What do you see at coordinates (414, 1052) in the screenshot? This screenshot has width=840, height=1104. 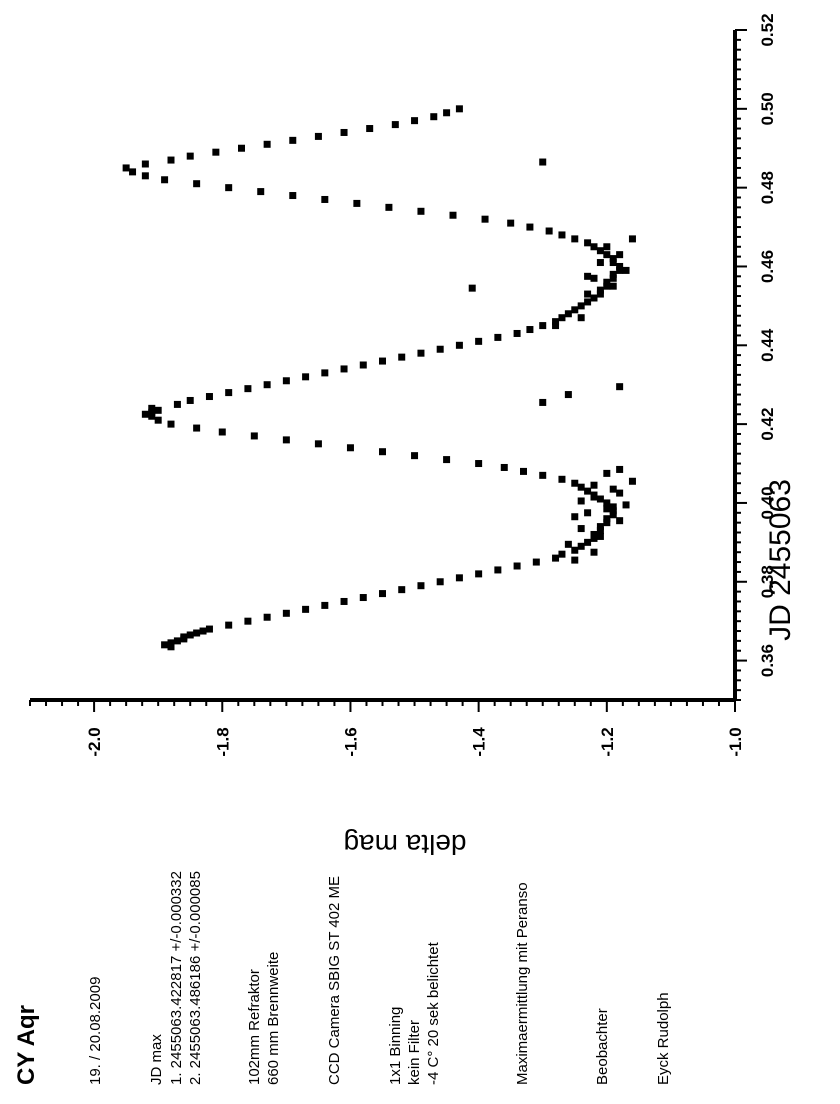 I see `filter: kein Filter` at bounding box center [414, 1052].